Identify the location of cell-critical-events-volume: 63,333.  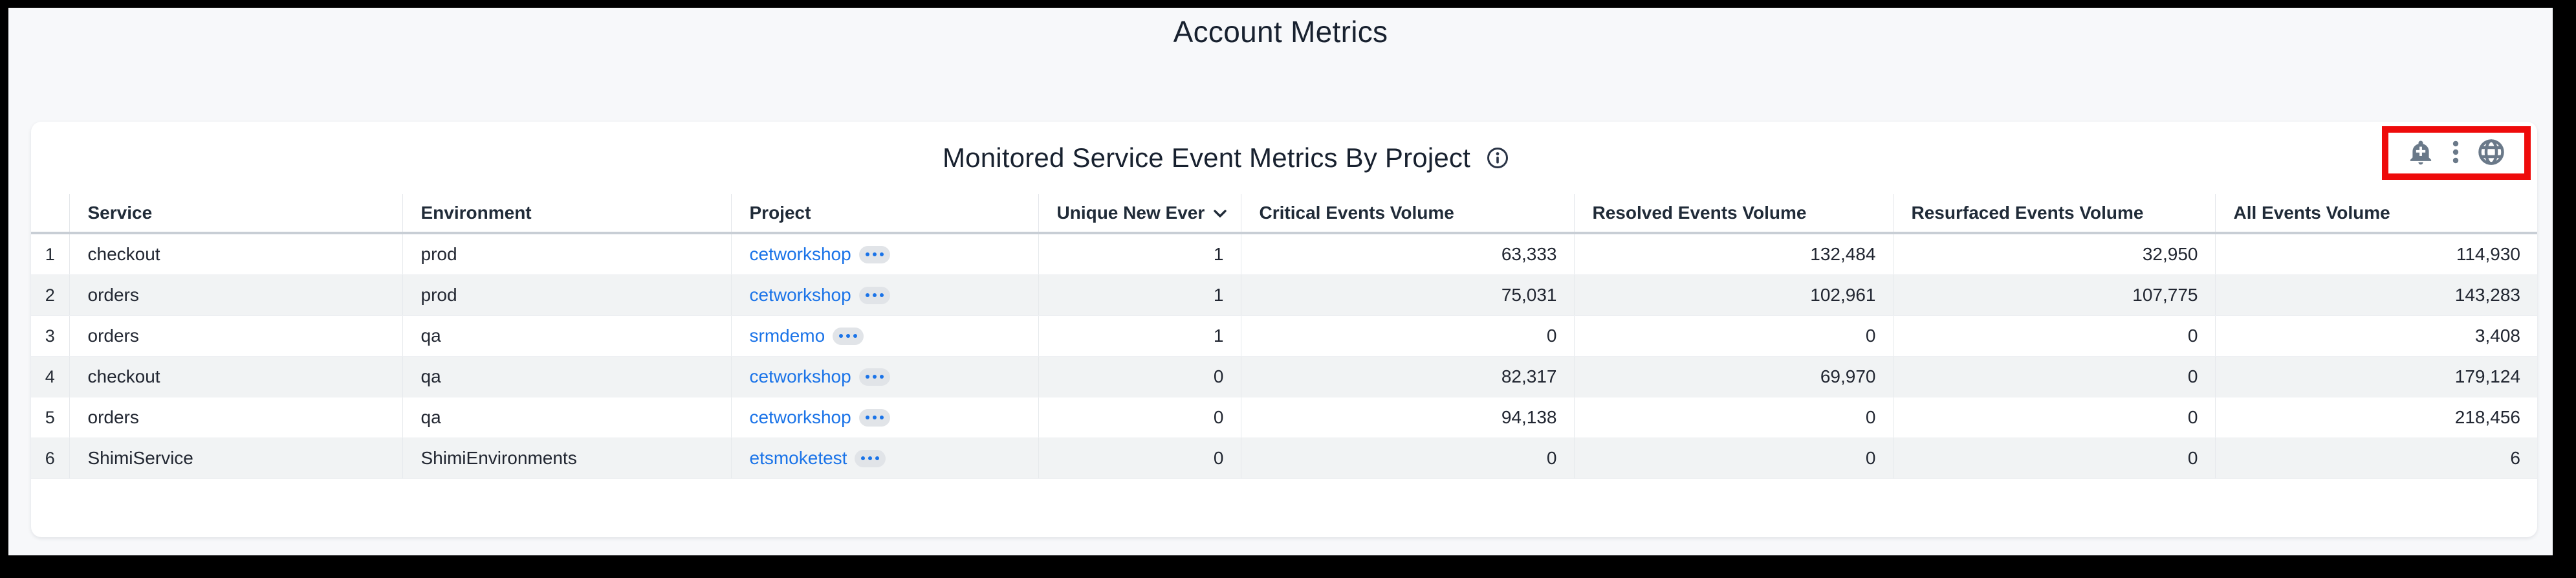
(1407, 254).